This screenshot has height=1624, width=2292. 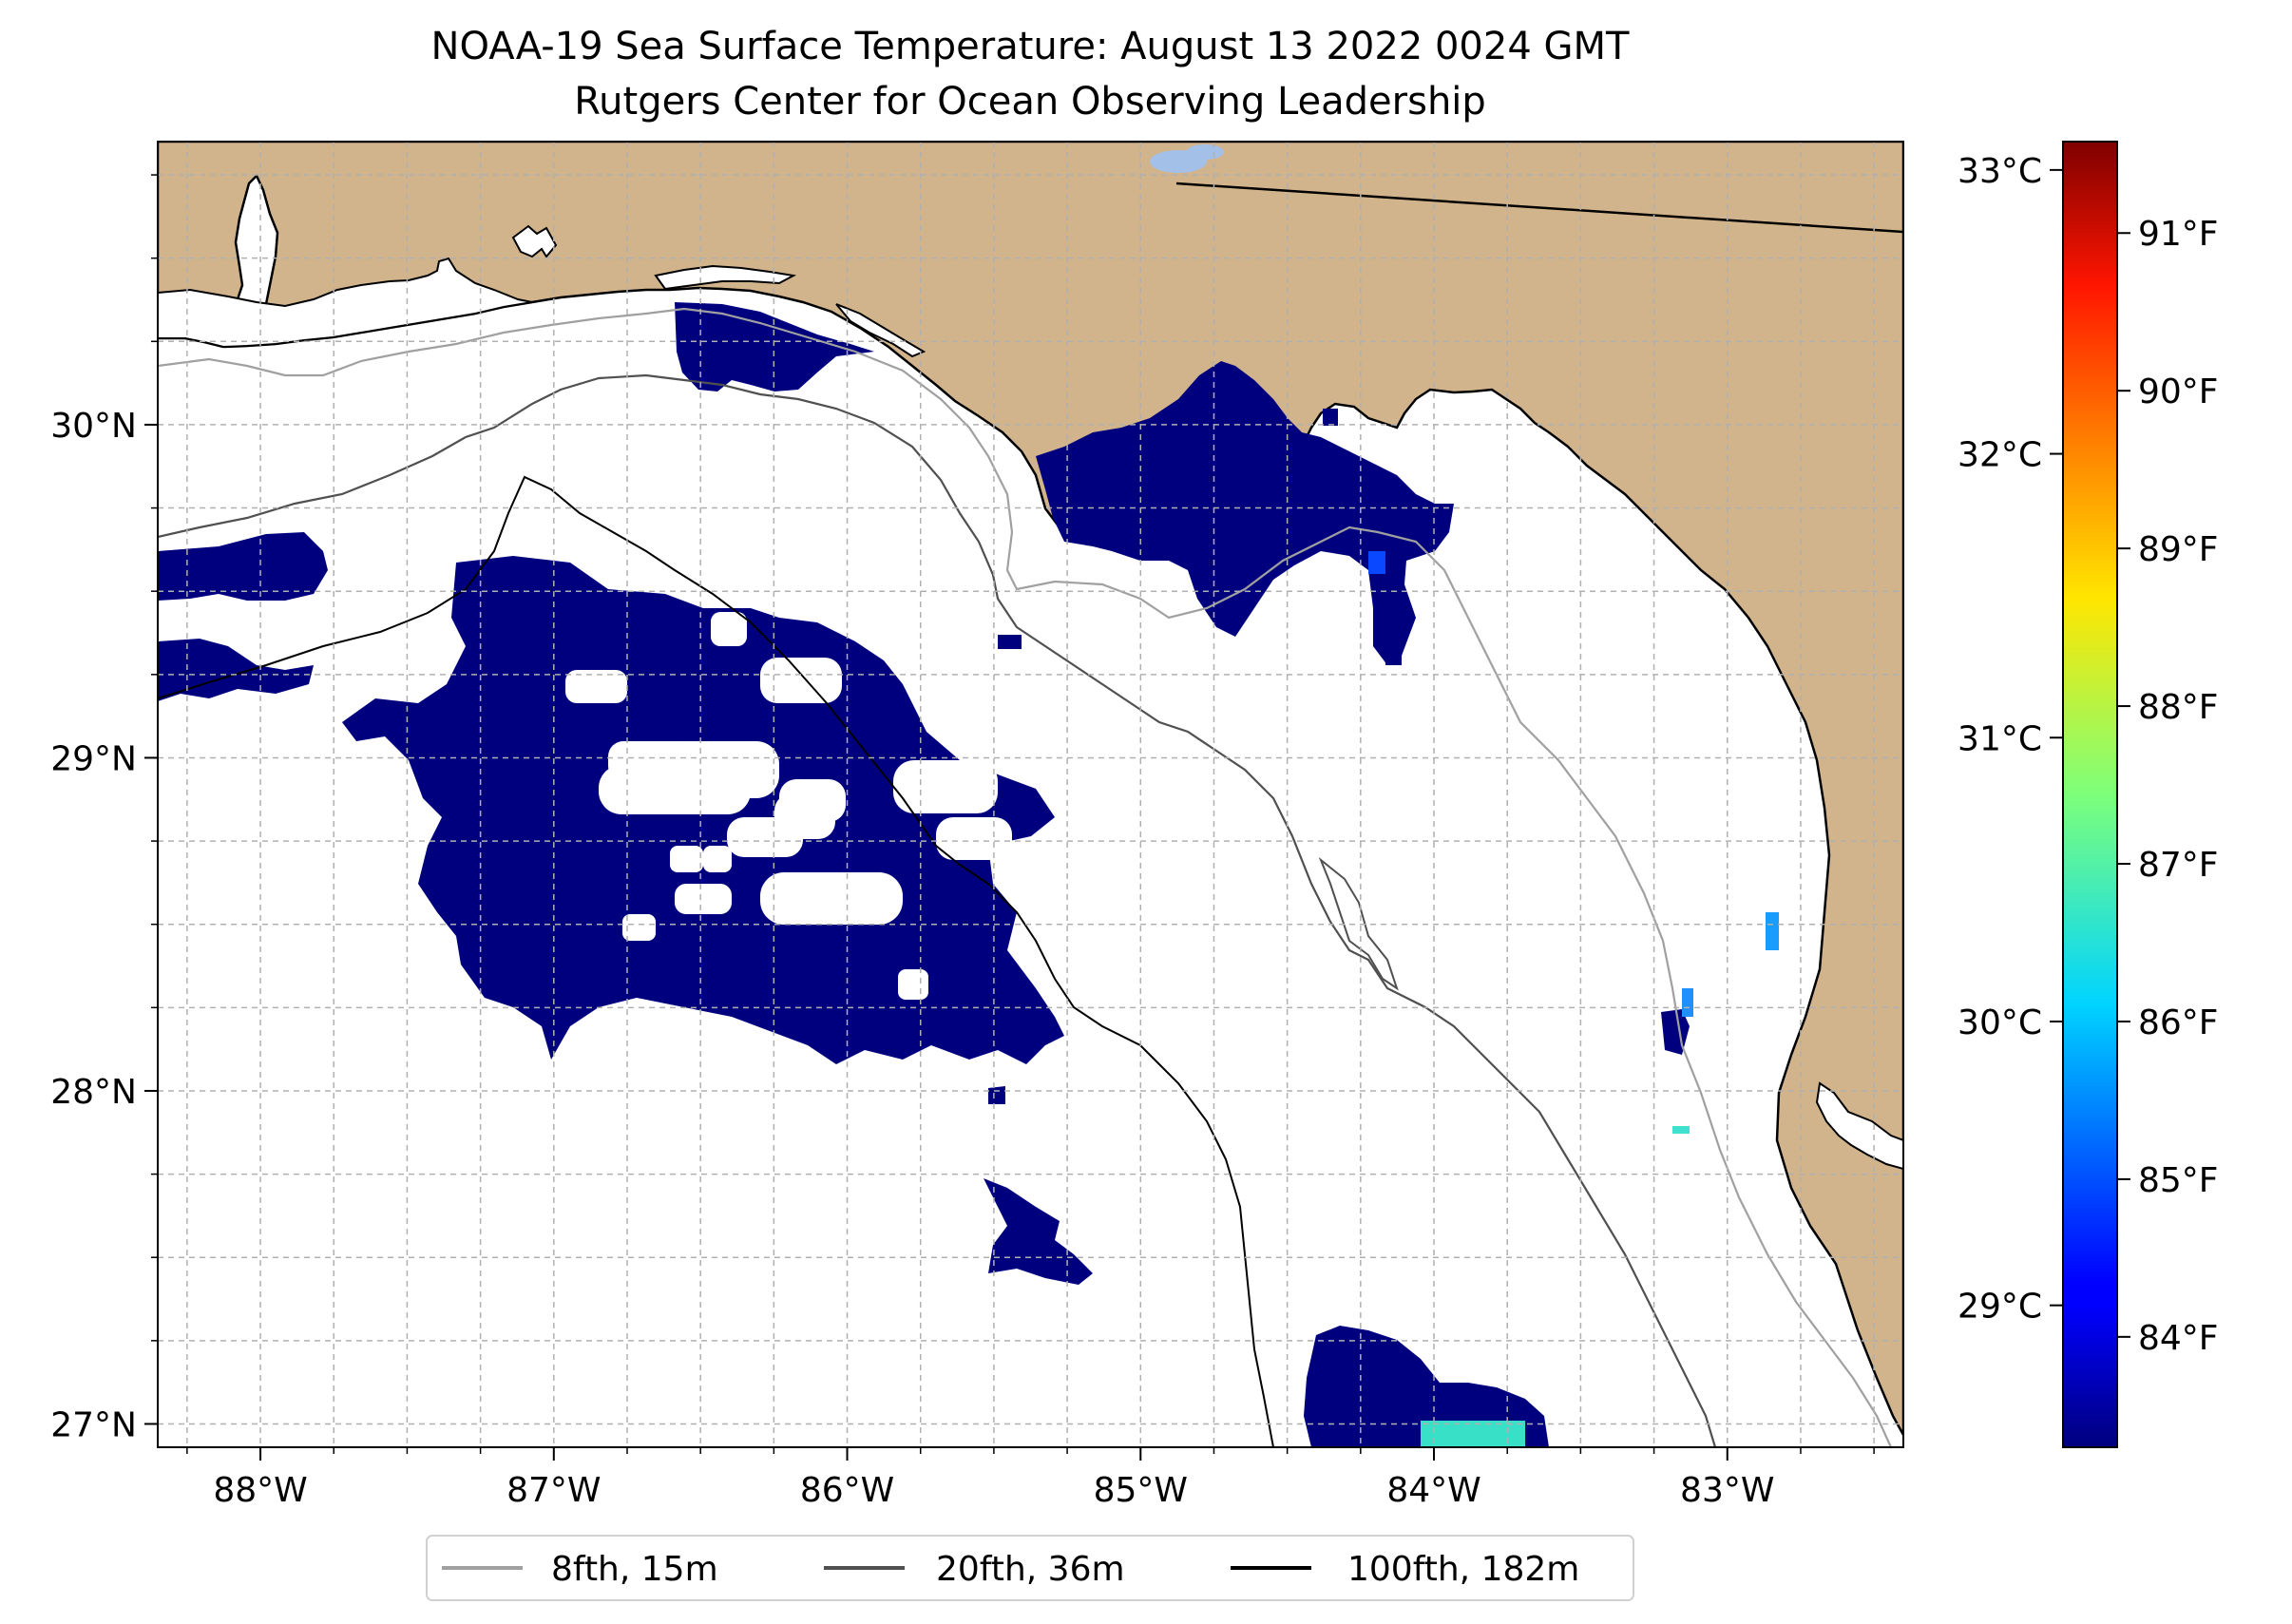 I want to click on longitude-axis: 88°W 87°W 86°W 85°W 84°W 83°W, so click(x=1030, y=1478).